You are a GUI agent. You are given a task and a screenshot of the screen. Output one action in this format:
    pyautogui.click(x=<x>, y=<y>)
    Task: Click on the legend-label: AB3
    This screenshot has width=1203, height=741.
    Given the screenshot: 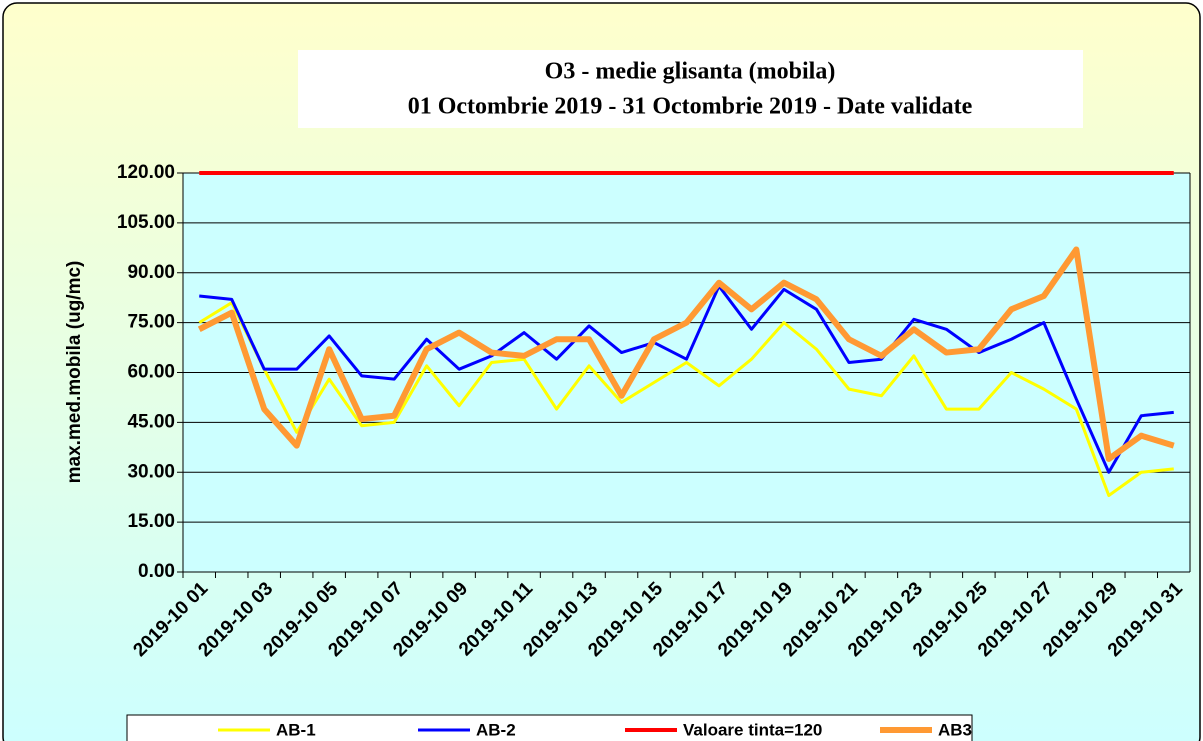 What is the action you would take?
    pyautogui.click(x=955, y=729)
    